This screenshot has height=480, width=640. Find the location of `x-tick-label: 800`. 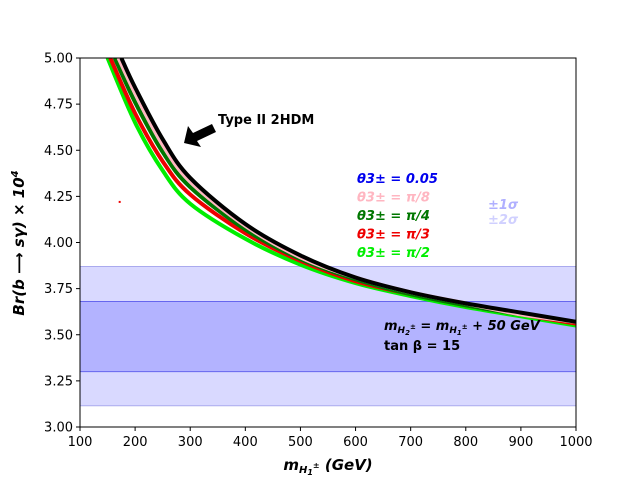

x-tick-label: 800 is located at coordinates (465, 442).